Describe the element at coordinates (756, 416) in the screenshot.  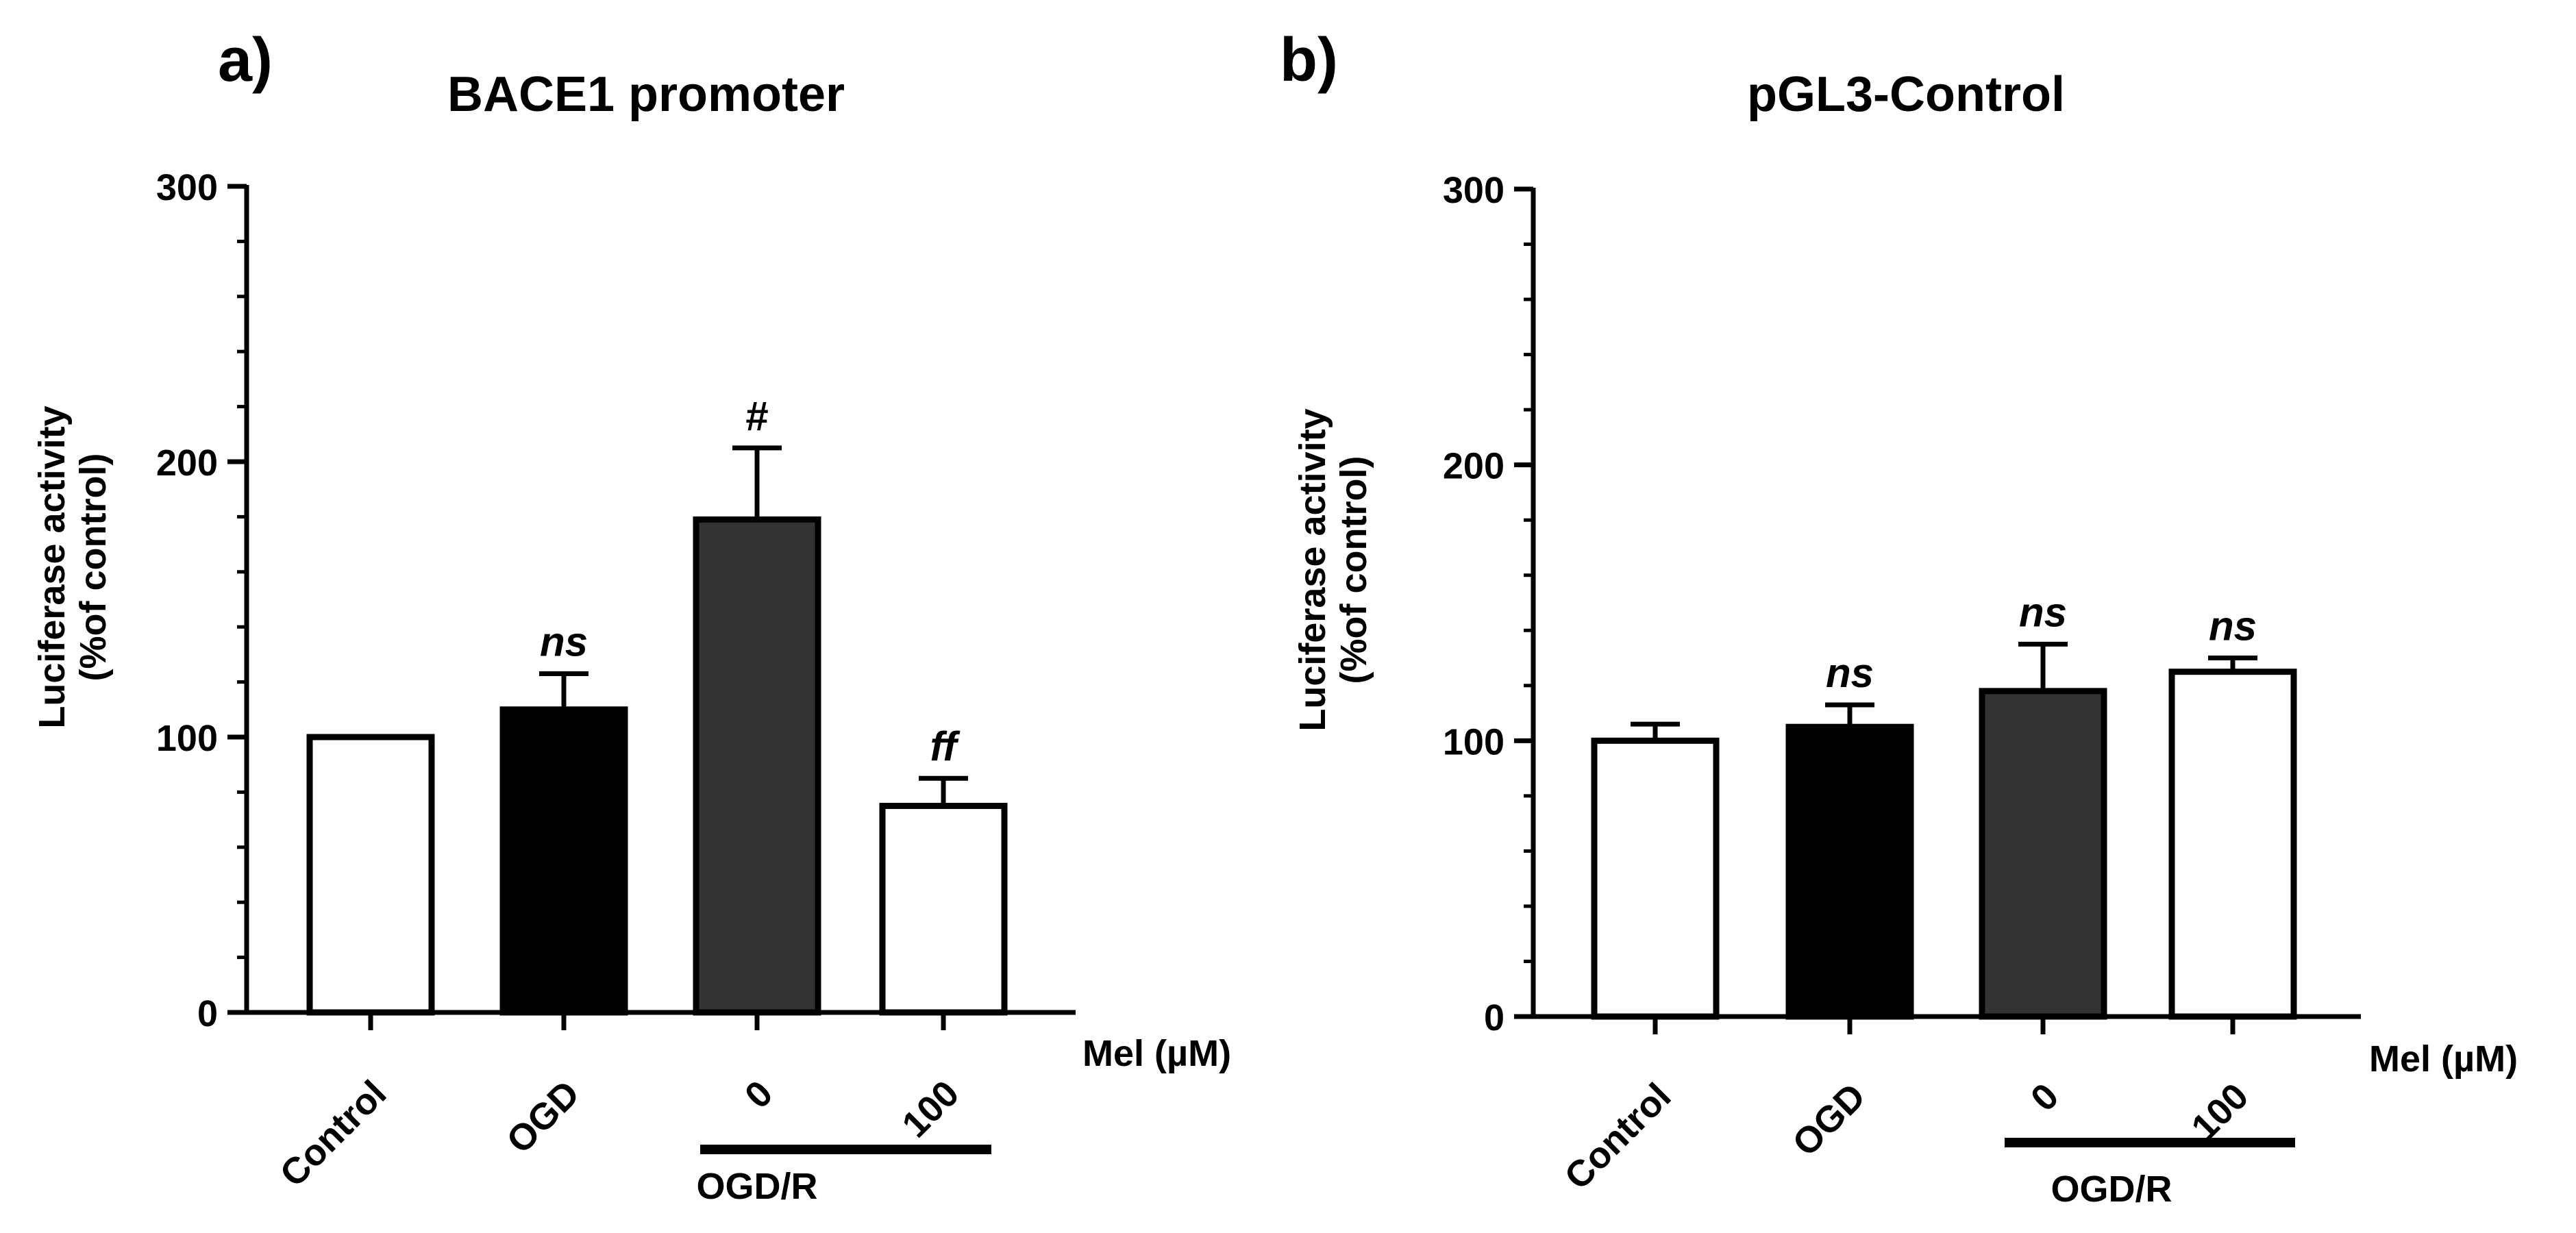
I see `significance-label: #` at that location.